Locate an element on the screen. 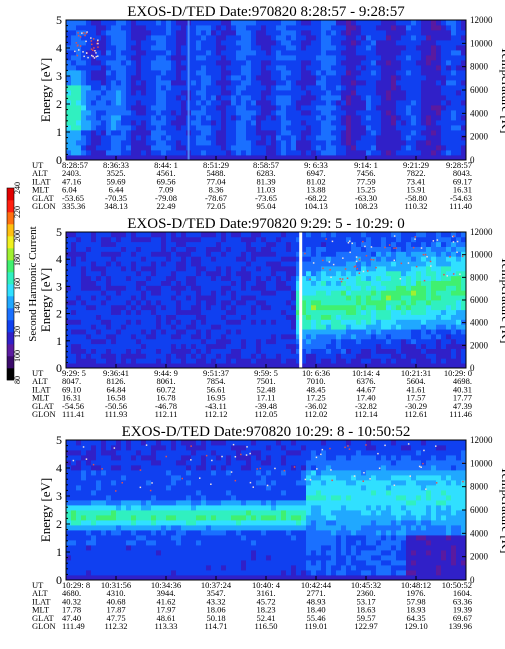 This screenshot has height=649, width=505. table-cell: 73.41 is located at coordinates (415, 181).